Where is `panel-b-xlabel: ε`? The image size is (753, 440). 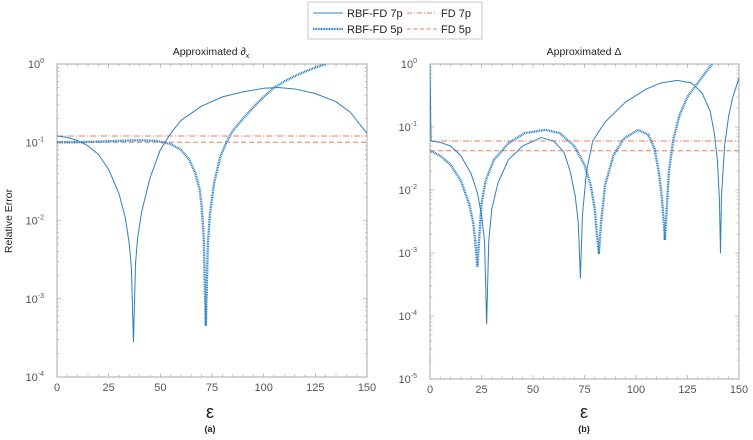
panel-b-xlabel: ε is located at coordinates (584, 412).